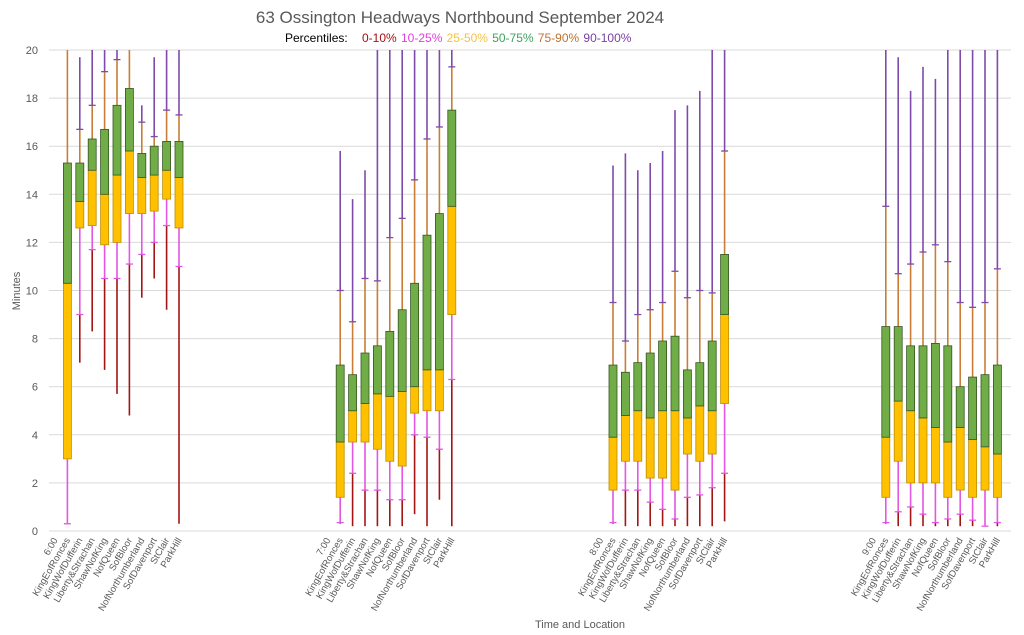 Image resolution: width=1024 pixels, height=635 pixels. I want to click on legend-label: Percentiles:, so click(316, 38).